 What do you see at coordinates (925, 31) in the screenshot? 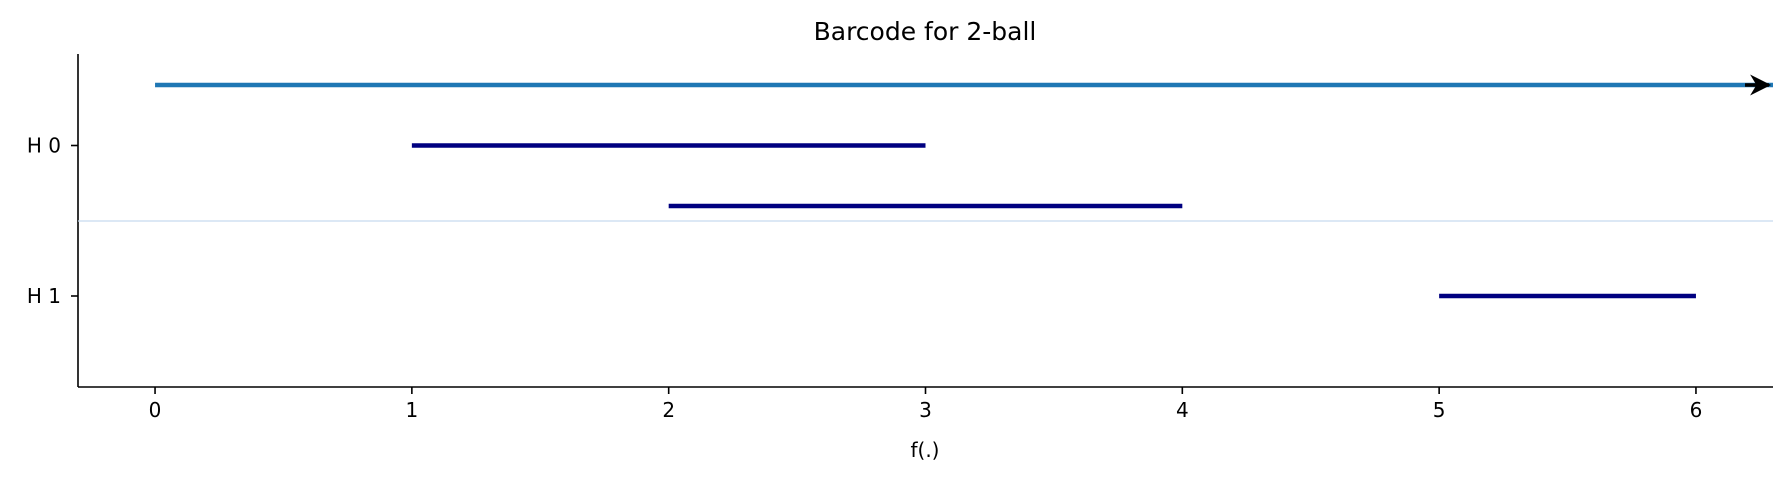
I see `chart-title: Barcode for 2-ball` at bounding box center [925, 31].